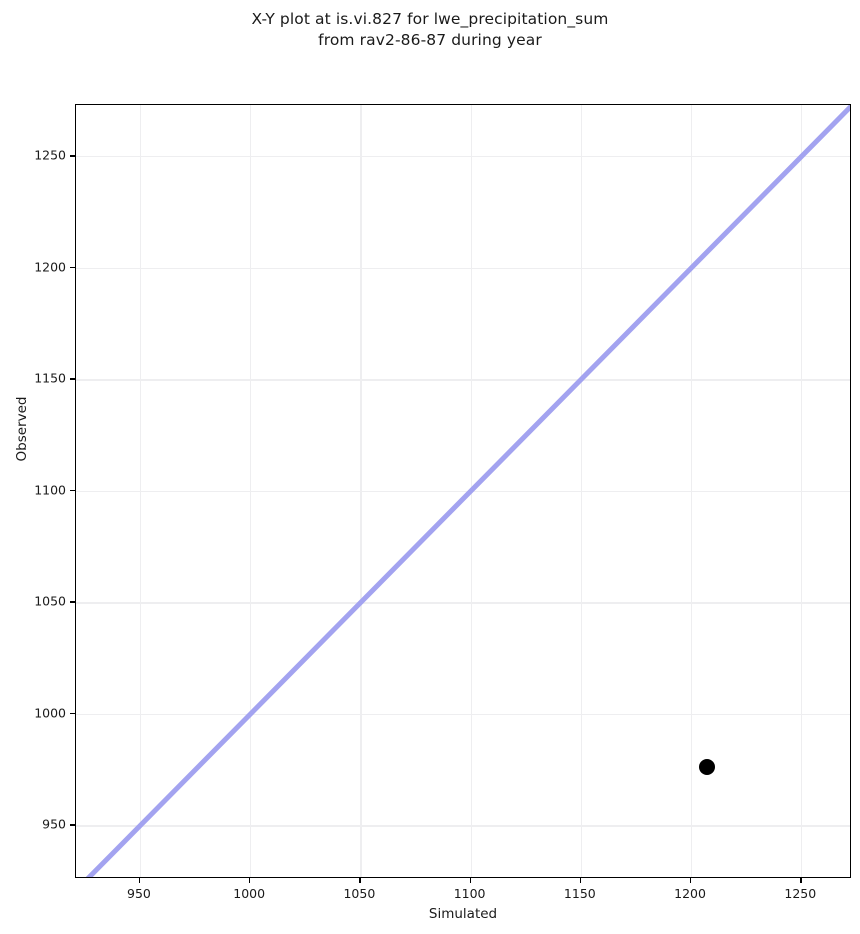  What do you see at coordinates (469, 893) in the screenshot?
I see `x-tick-label: 1100` at bounding box center [469, 893].